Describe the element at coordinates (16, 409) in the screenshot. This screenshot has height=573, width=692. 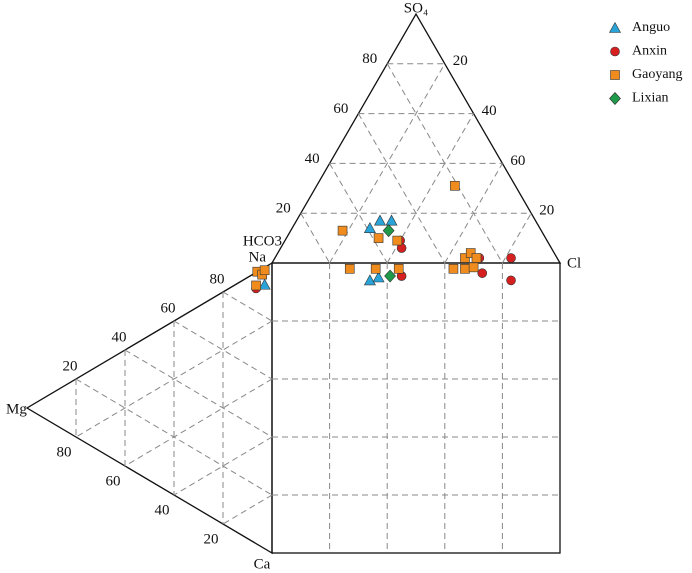
I see `vertex-label: Mg` at that location.